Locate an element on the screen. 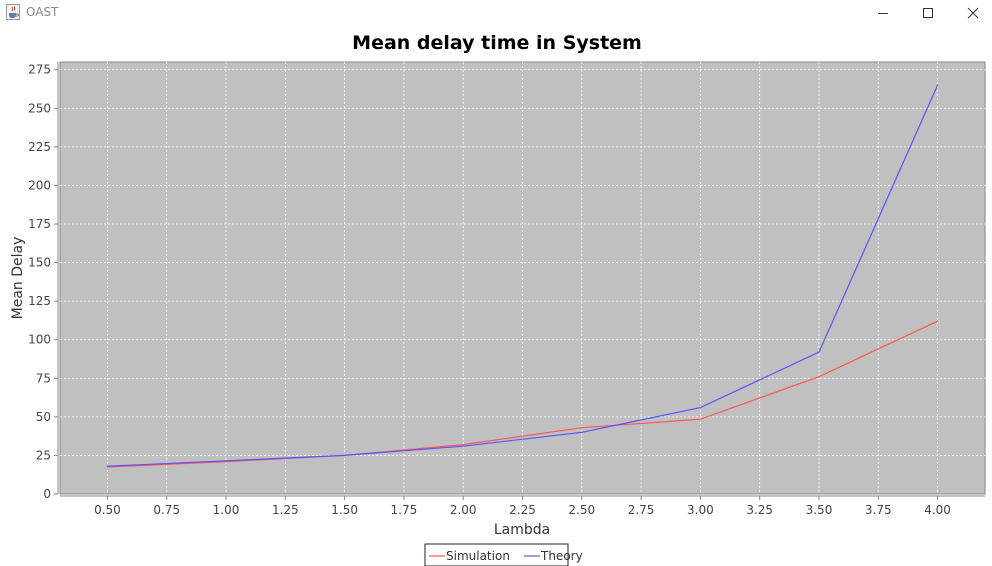 Image resolution: width=992 pixels, height=566 pixels. minimize-icon is located at coordinates (883, 13).